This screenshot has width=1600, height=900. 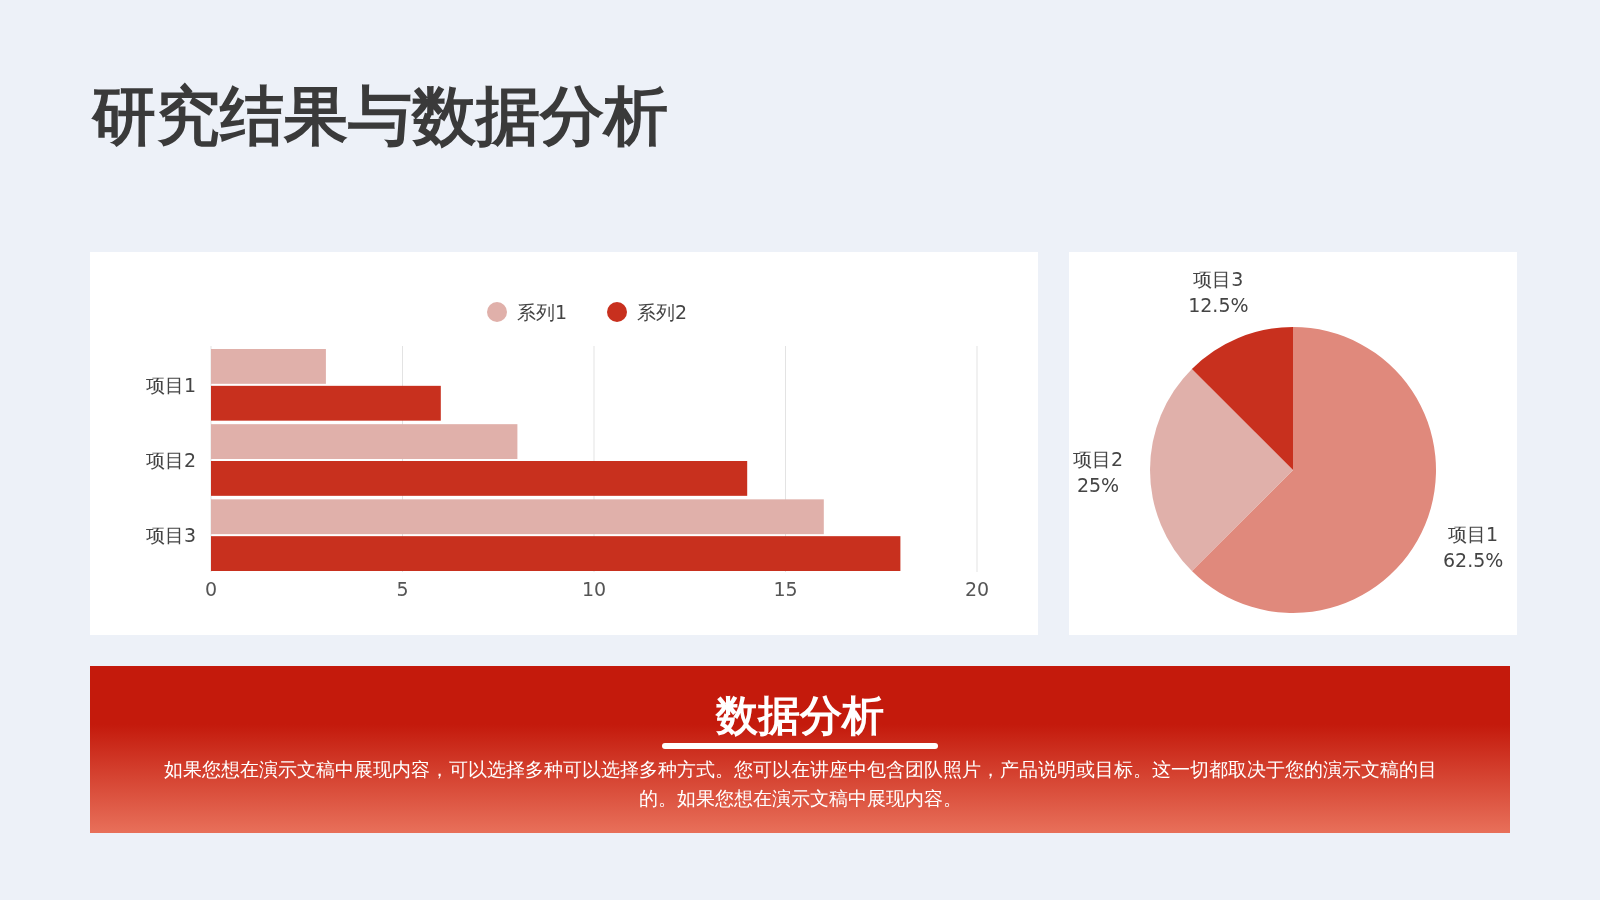 What do you see at coordinates (799, 715) in the screenshot?
I see `text: 数据分析` at bounding box center [799, 715].